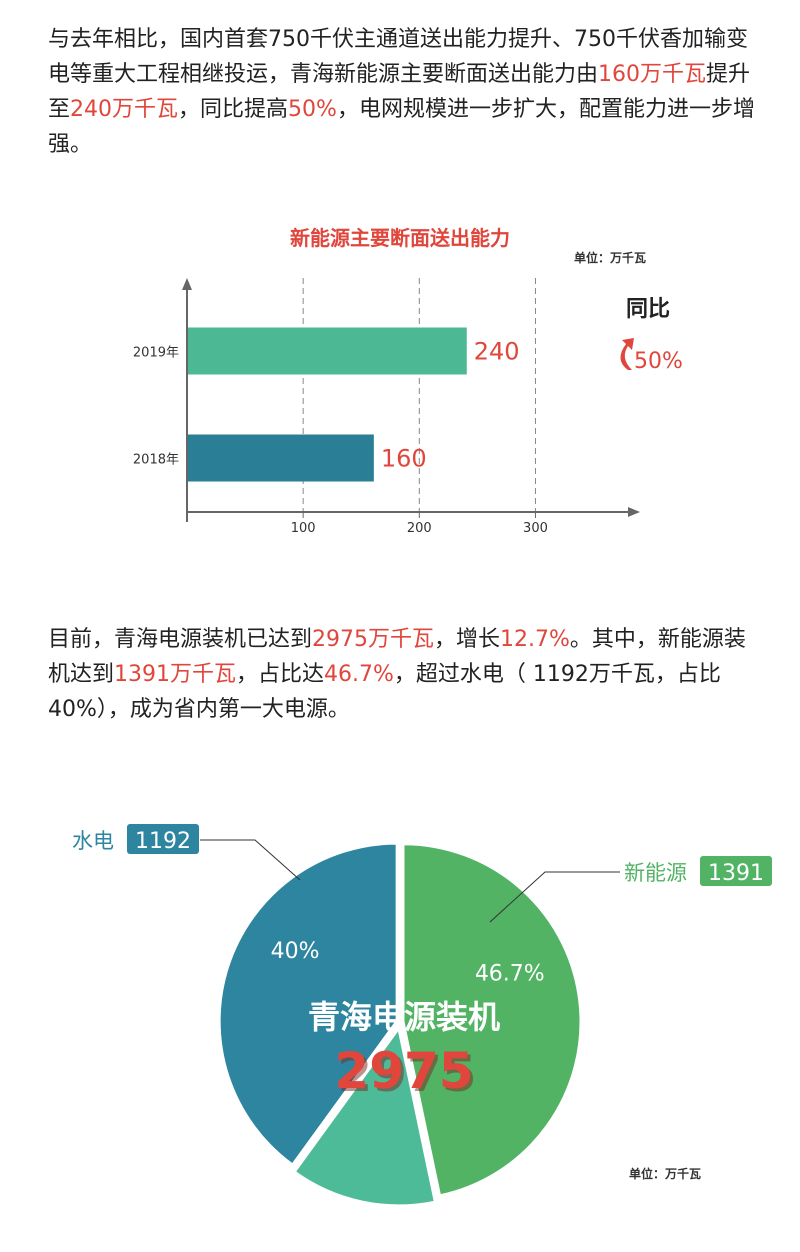 This screenshot has width=800, height=1252. Describe the element at coordinates (156, 460) in the screenshot. I see `y-tick-label: 2018年` at that location.